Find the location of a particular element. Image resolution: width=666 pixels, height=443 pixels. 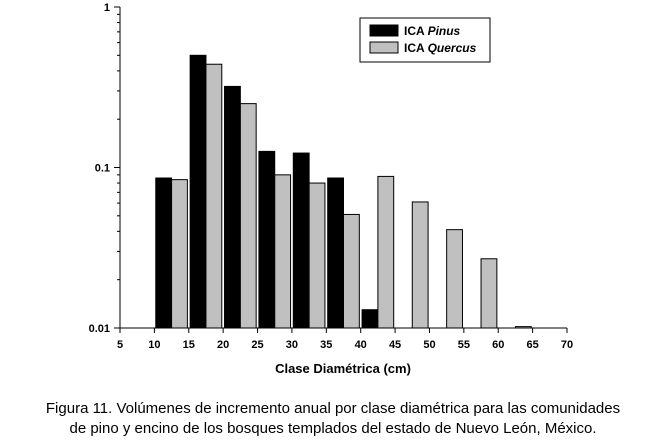

legend-label-quercus: ICA Quercus is located at coordinates (440, 48).